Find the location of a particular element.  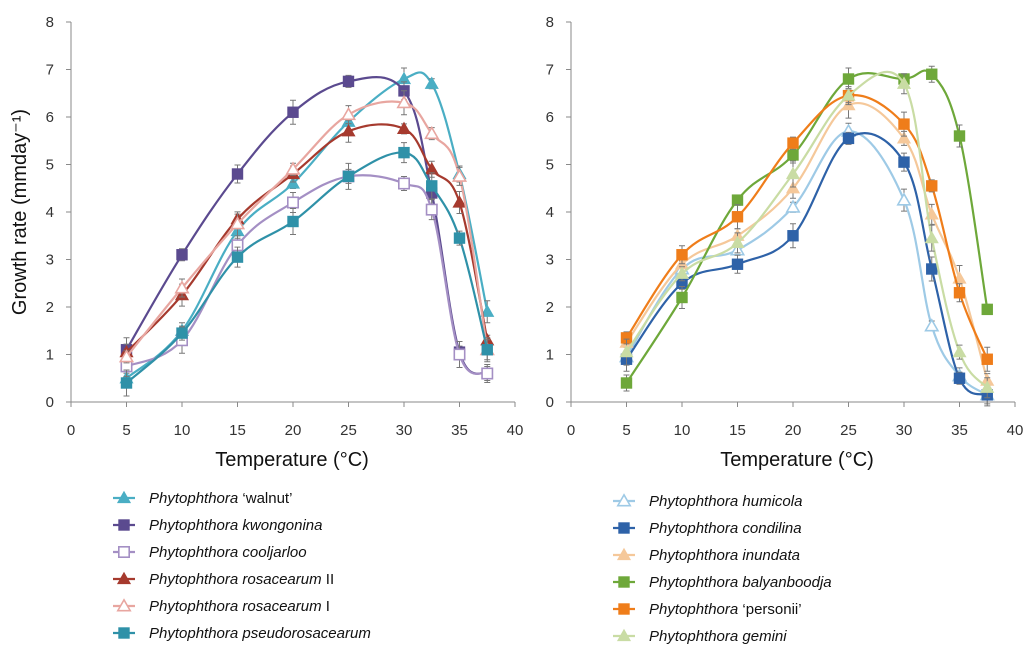

series-line is located at coordinates (307, 238).